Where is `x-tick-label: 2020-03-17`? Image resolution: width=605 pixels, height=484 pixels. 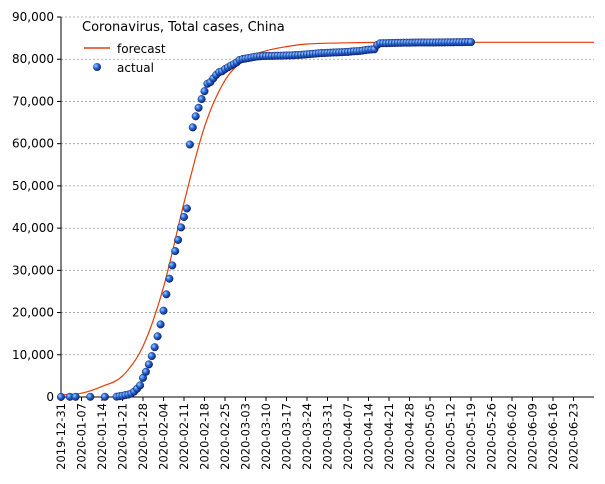 x-tick-label: 2020-03-17 is located at coordinates (287, 436).